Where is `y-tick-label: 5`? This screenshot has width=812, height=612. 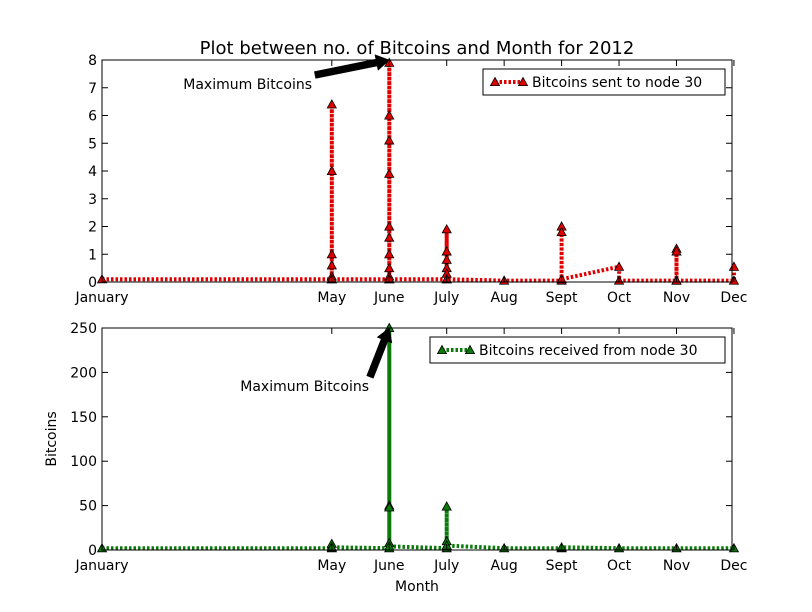 y-tick-label: 5 is located at coordinates (92, 144).